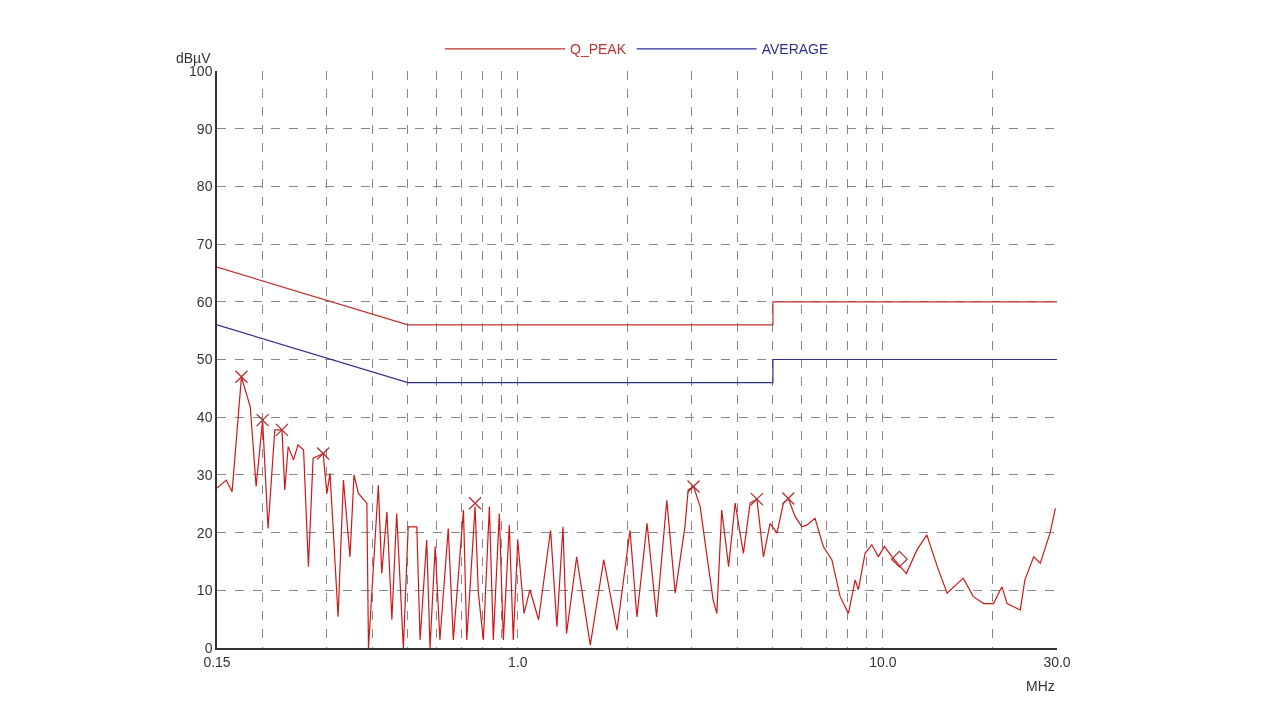  I want to click on x-axis-title: MHz, so click(1040, 686).